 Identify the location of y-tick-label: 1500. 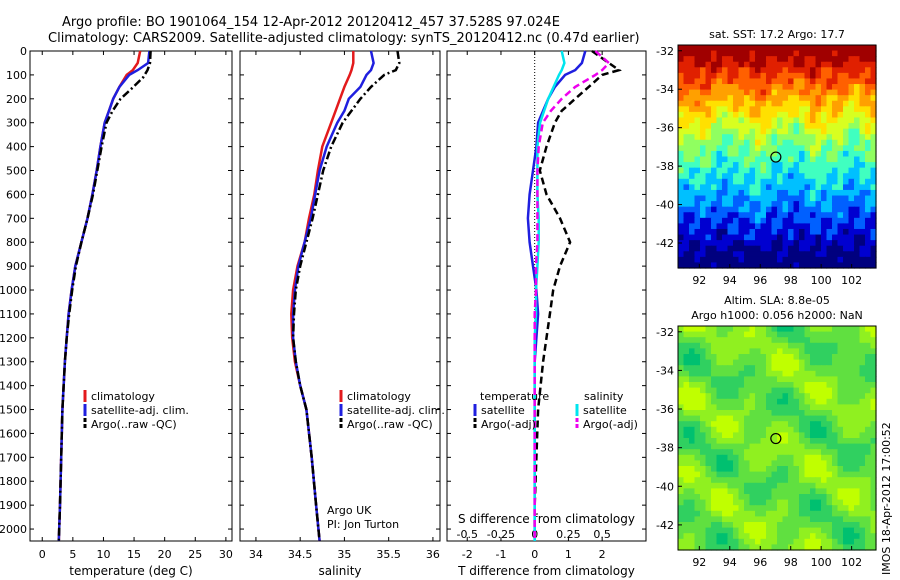
(13, 410).